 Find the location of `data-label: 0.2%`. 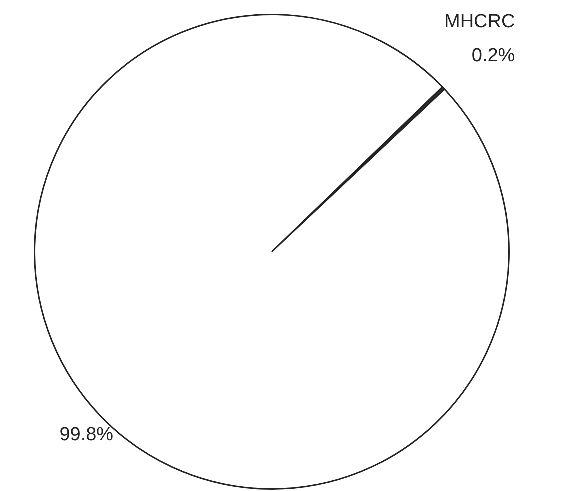

data-label: 0.2% is located at coordinates (494, 55).